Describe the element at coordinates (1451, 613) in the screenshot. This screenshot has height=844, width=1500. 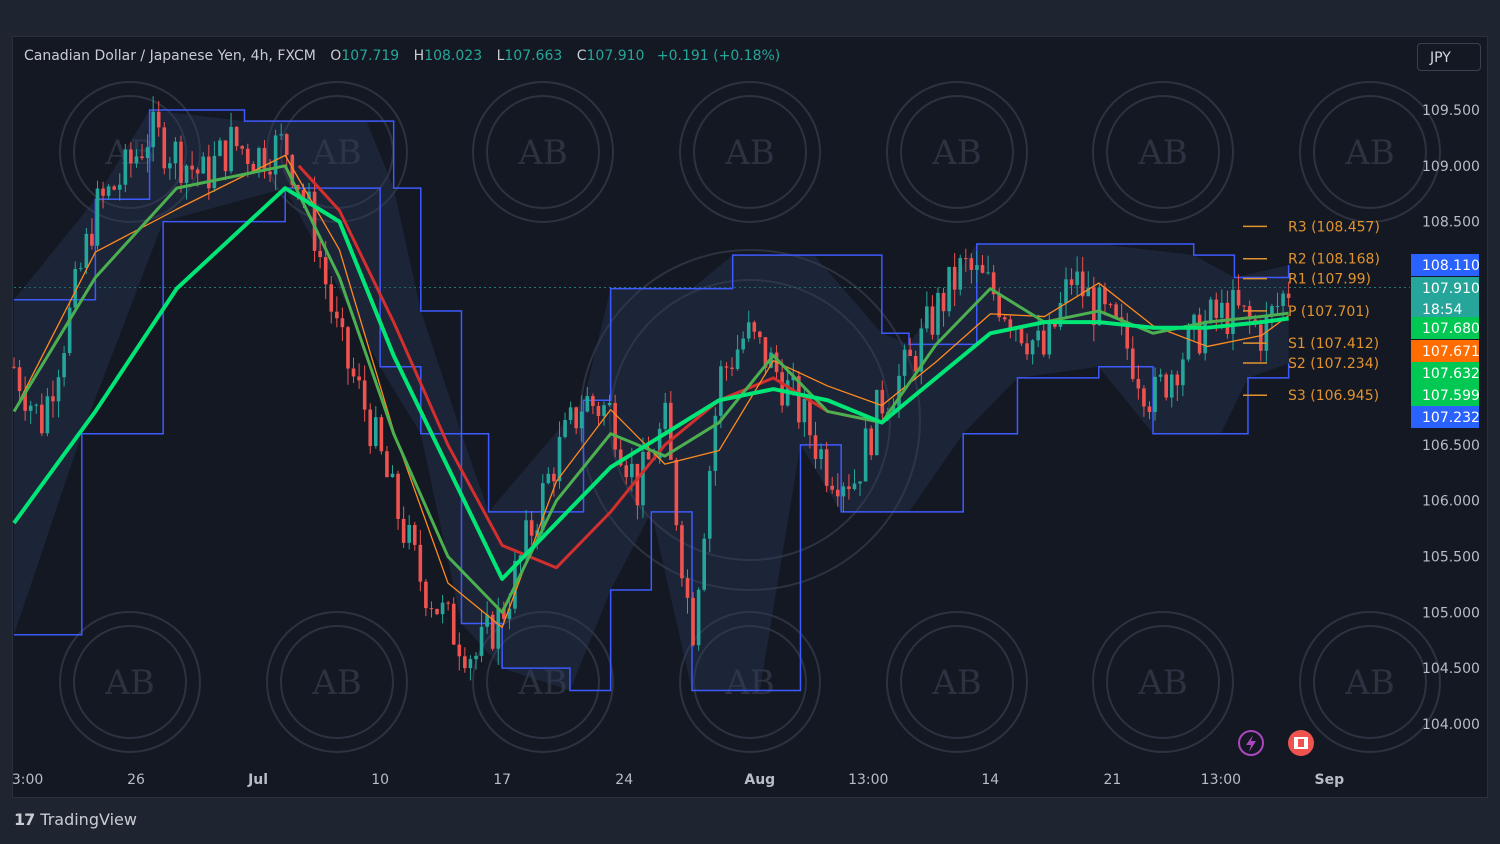
I see `y-tick-label: 105.000` at that location.